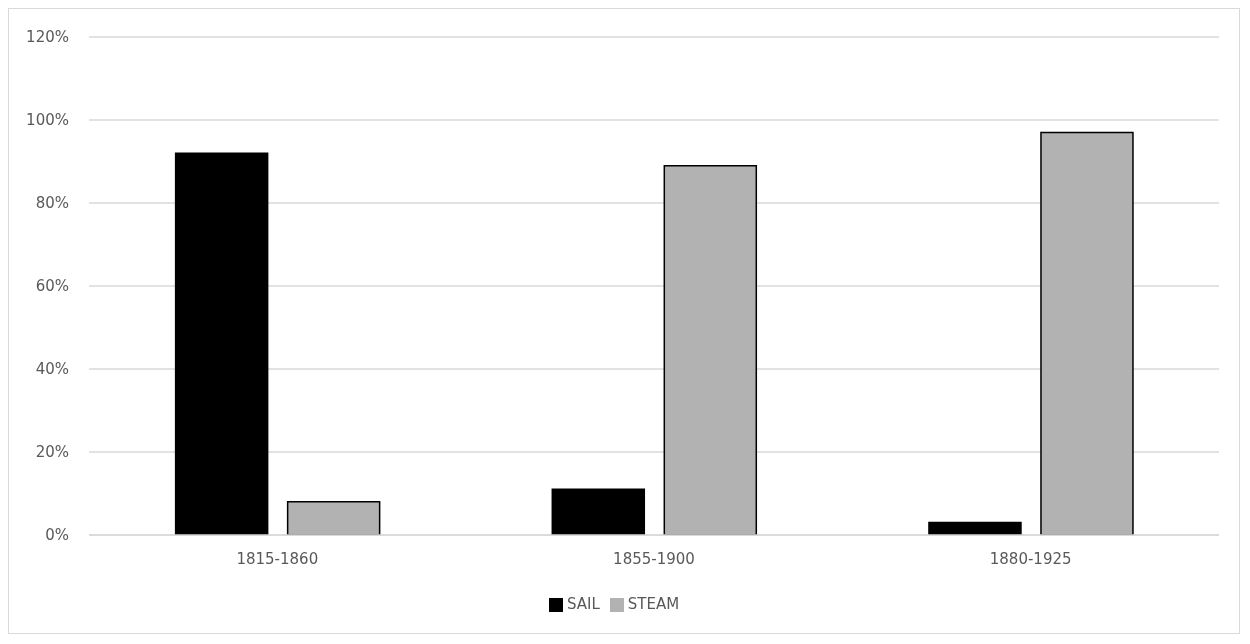 The width and height of the screenshot is (1250, 644). Describe the element at coordinates (52, 452) in the screenshot. I see `y-tick-label: 20%` at that location.